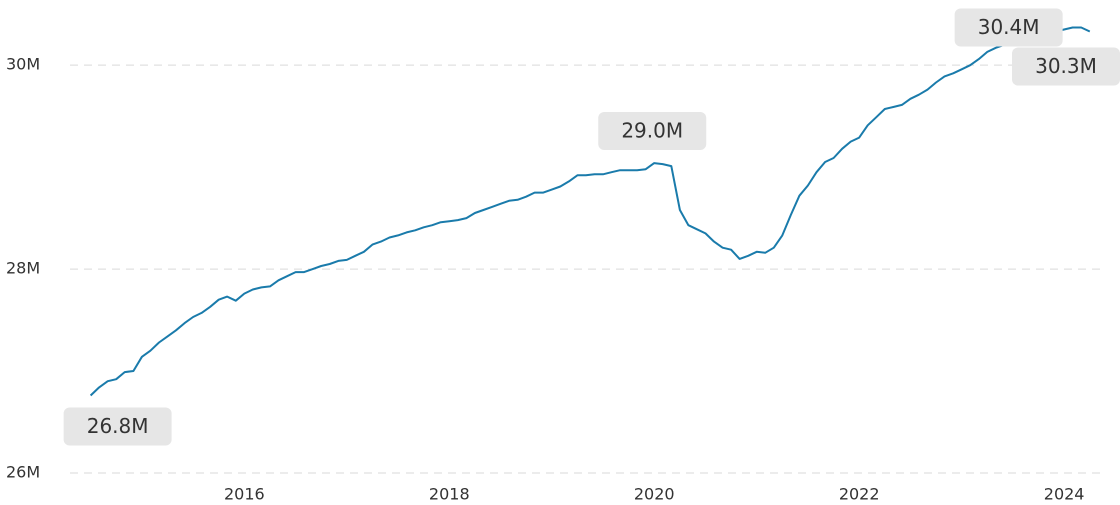  I want to click on value-label: 30.3M, so click(1066, 66).